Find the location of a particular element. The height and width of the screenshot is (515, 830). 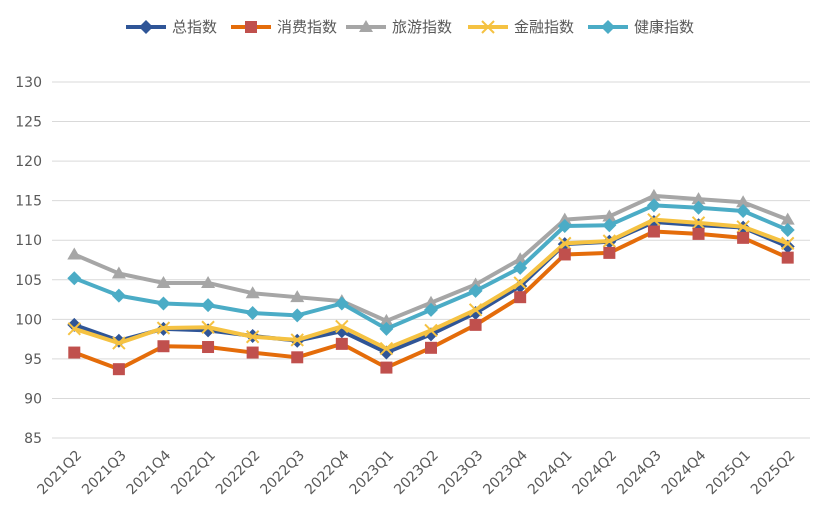

legend-label: 总指数 is located at coordinates (194, 27).